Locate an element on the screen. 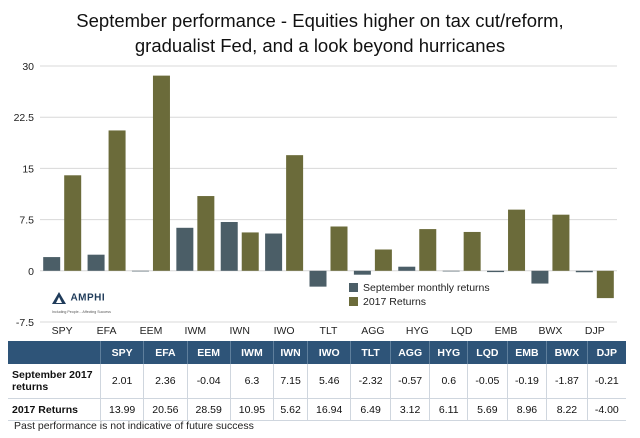 This screenshot has width=640, height=438. table-header-row: SPY EFA EEM IWM IWN IWO TLT AGG HYG LQD EMB BWX DJP is located at coordinates (317, 352).